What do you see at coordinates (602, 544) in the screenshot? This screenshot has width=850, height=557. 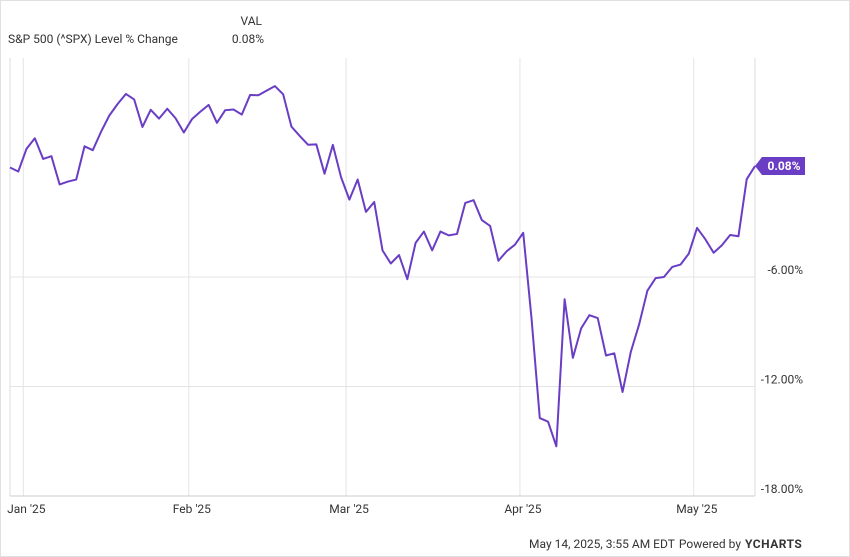 I see `timestamp: May 14, 2025, 3:55 AM EDT` at bounding box center [602, 544].